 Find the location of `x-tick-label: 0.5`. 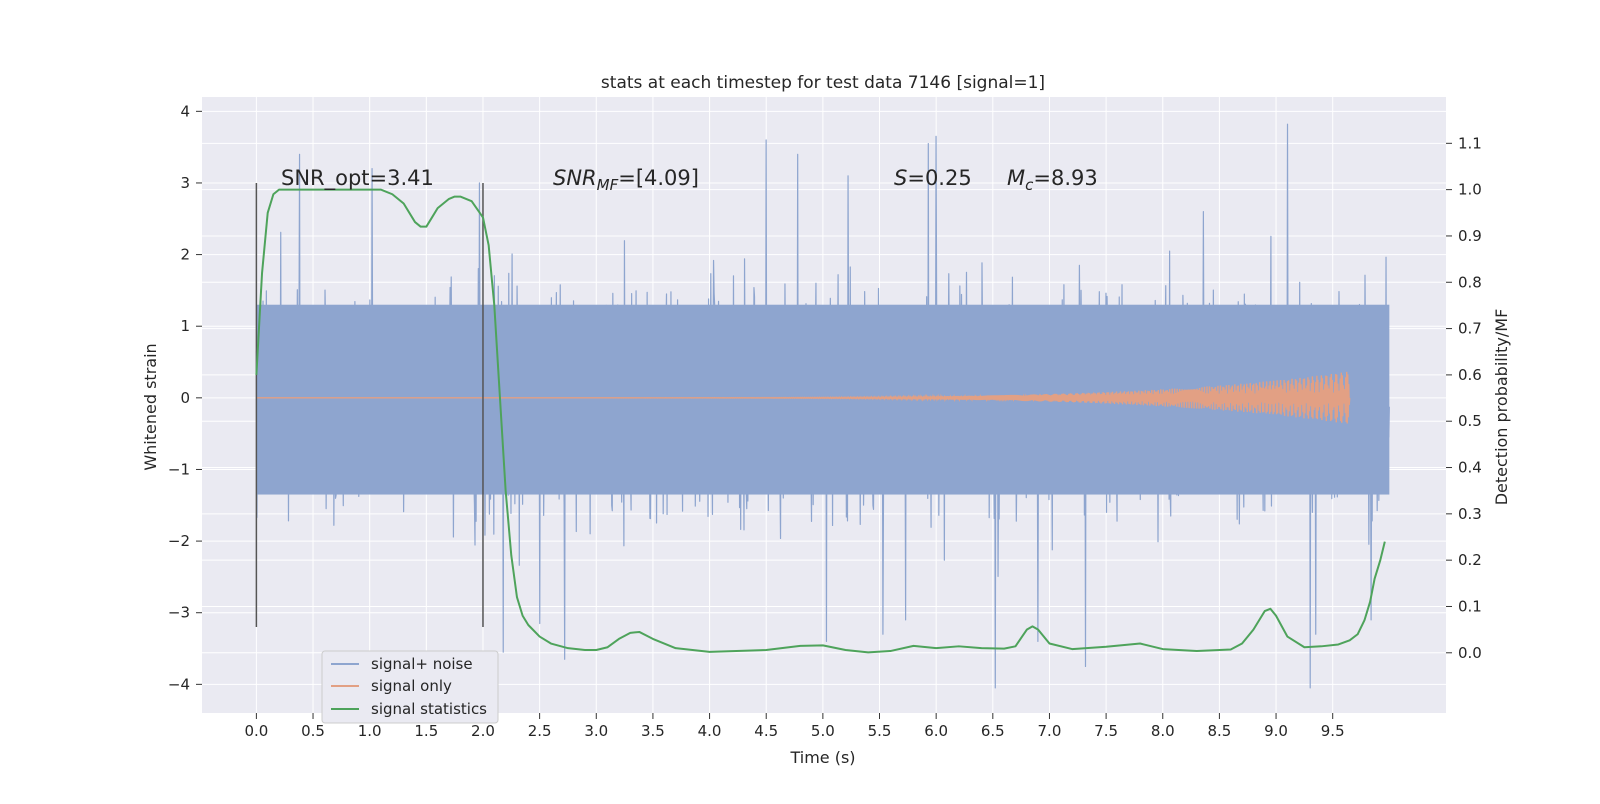

x-tick-label: 0.5 is located at coordinates (313, 731).